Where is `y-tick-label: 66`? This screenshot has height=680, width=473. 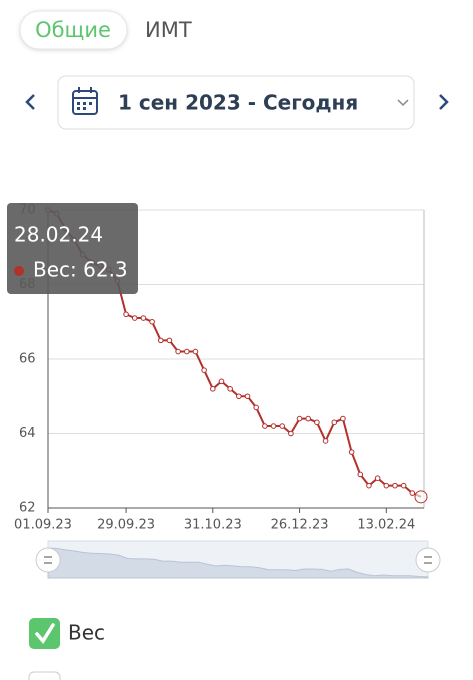
y-tick-label: 66 is located at coordinates (27, 359).